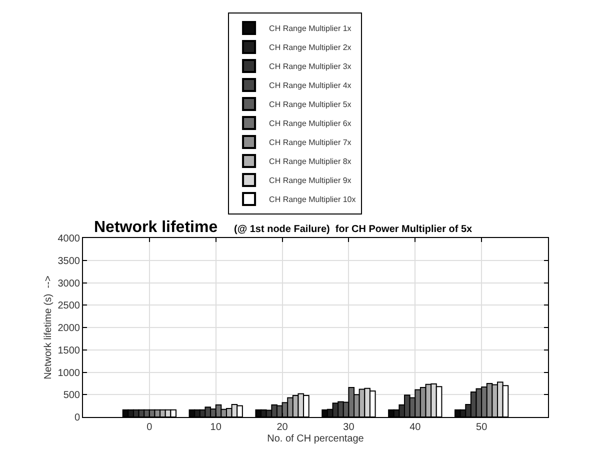 Image resolution: width=597 pixels, height=454 pixels. Describe the element at coordinates (69, 261) in the screenshot. I see `y-tick-label: 3500` at that location.